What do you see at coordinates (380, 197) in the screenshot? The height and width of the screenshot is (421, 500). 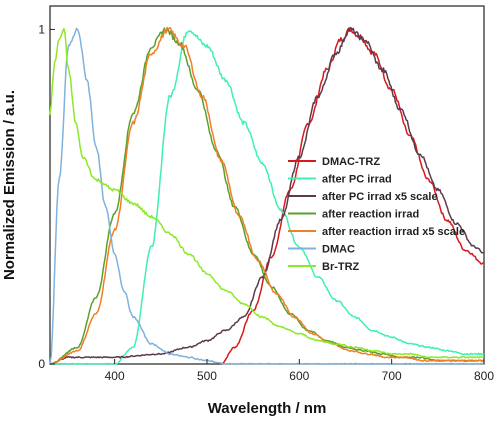 I see `legend-label-2: after PC irrad x5 scale` at bounding box center [380, 197].